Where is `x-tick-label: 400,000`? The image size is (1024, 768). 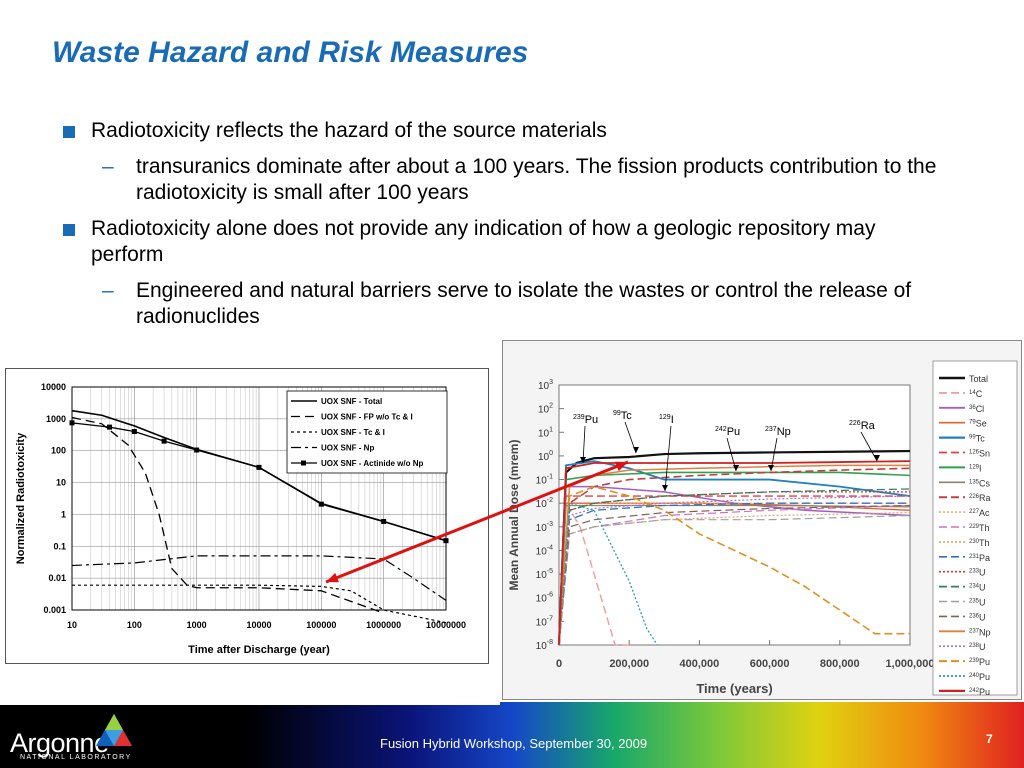 x-tick-label: 400,000 is located at coordinates (700, 664).